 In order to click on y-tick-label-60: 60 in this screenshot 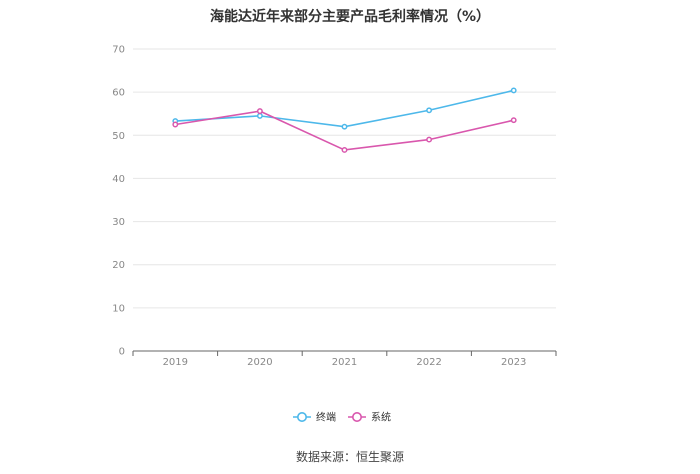, I will do `click(118, 93)`.